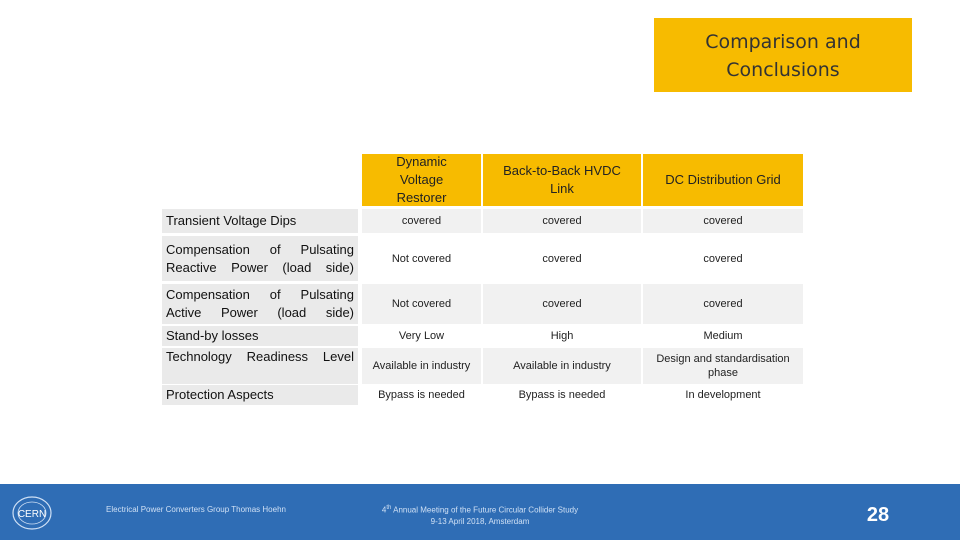 This screenshot has width=960, height=540. Describe the element at coordinates (783, 70) in the screenshot. I see `slide-title-line2: Conclusions` at that location.